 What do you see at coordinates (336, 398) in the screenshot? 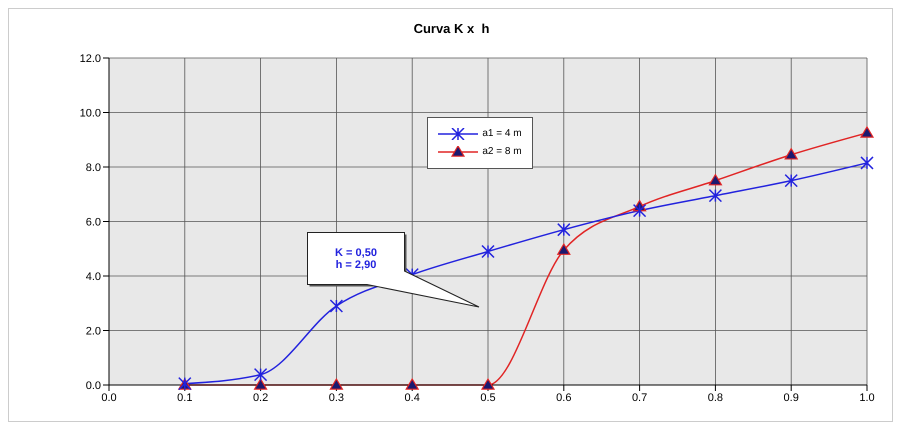
I see `x-tick-label: 0.3` at bounding box center [336, 398].